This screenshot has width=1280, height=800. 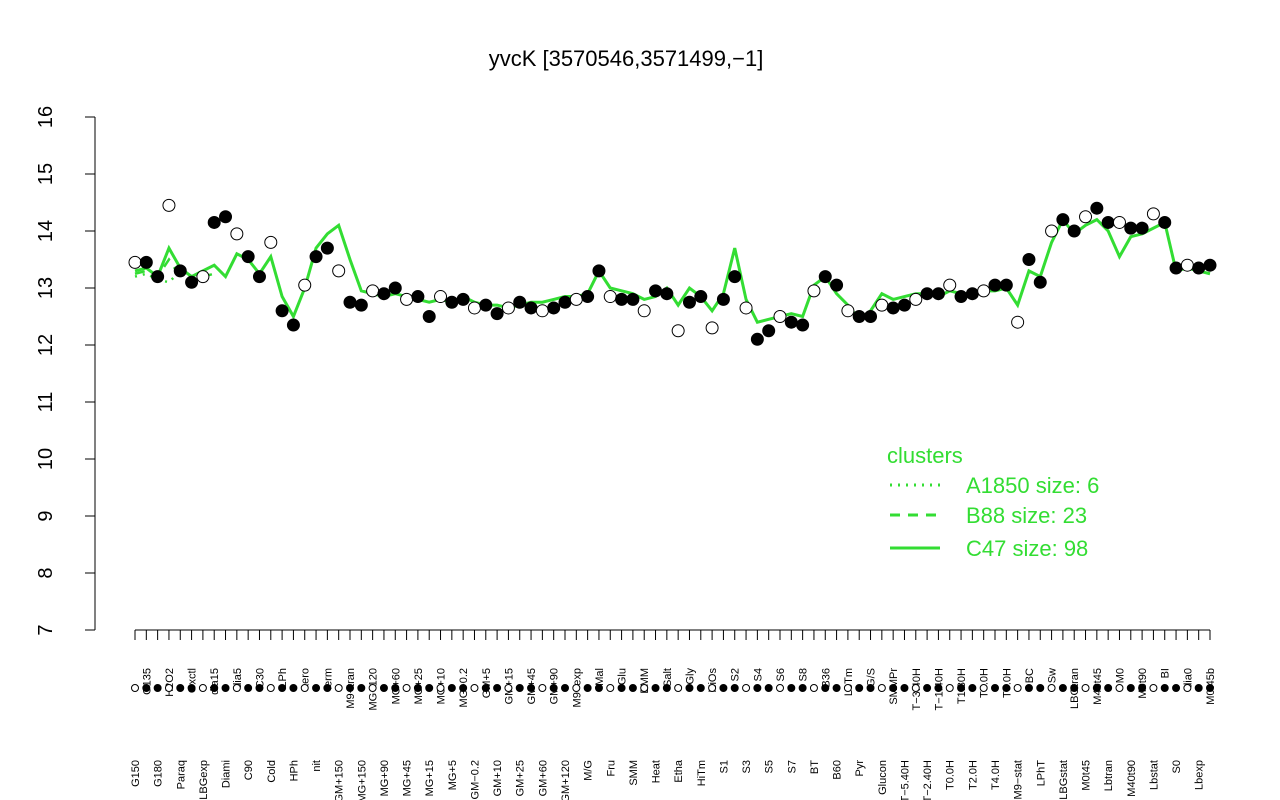 What do you see at coordinates (181, 774) in the screenshot?
I see `x-tick-label: Paraq` at bounding box center [181, 774].